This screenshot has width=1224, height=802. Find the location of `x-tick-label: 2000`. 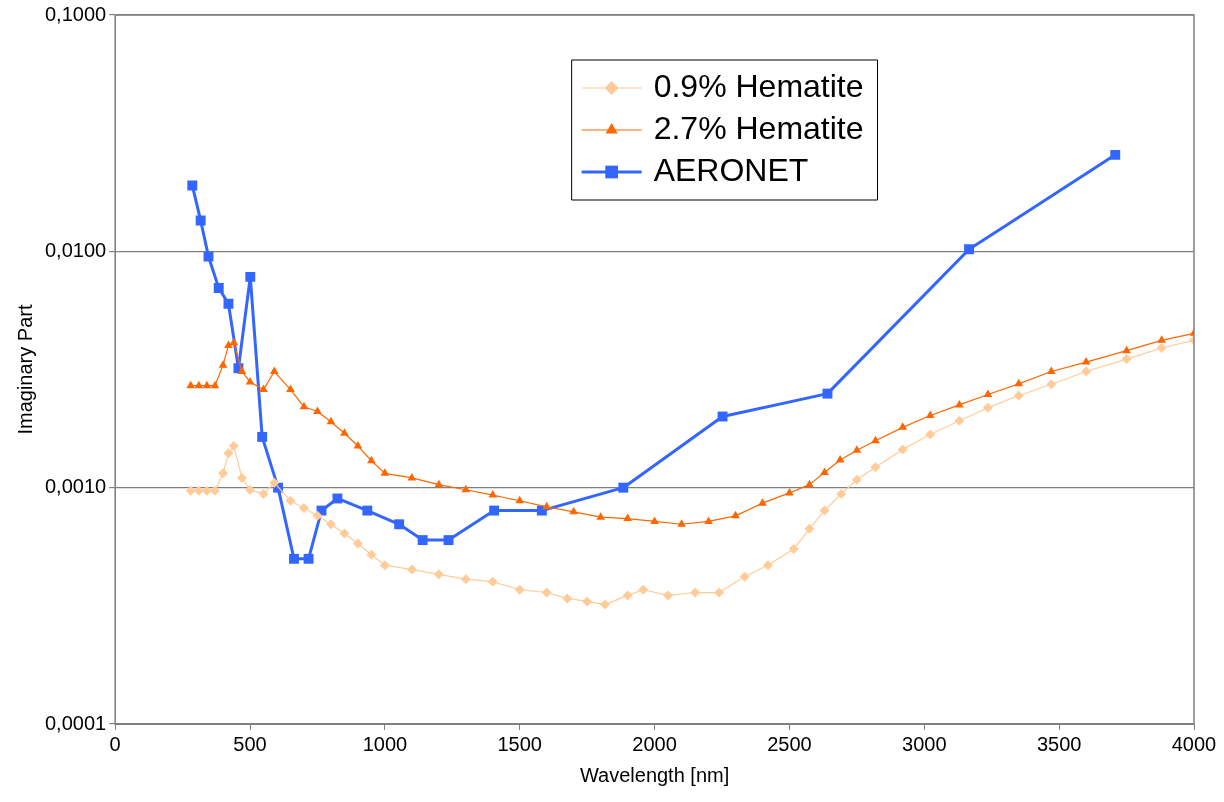

x-tick-label: 2000 is located at coordinates (654, 743).